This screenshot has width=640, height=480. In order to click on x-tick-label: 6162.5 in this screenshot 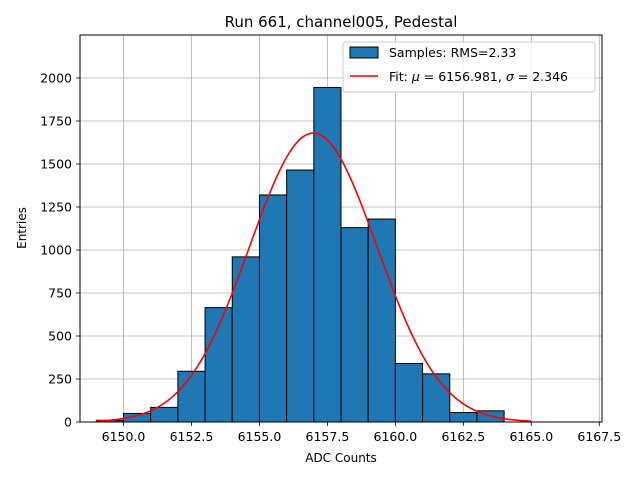, I will do `click(463, 436)`.